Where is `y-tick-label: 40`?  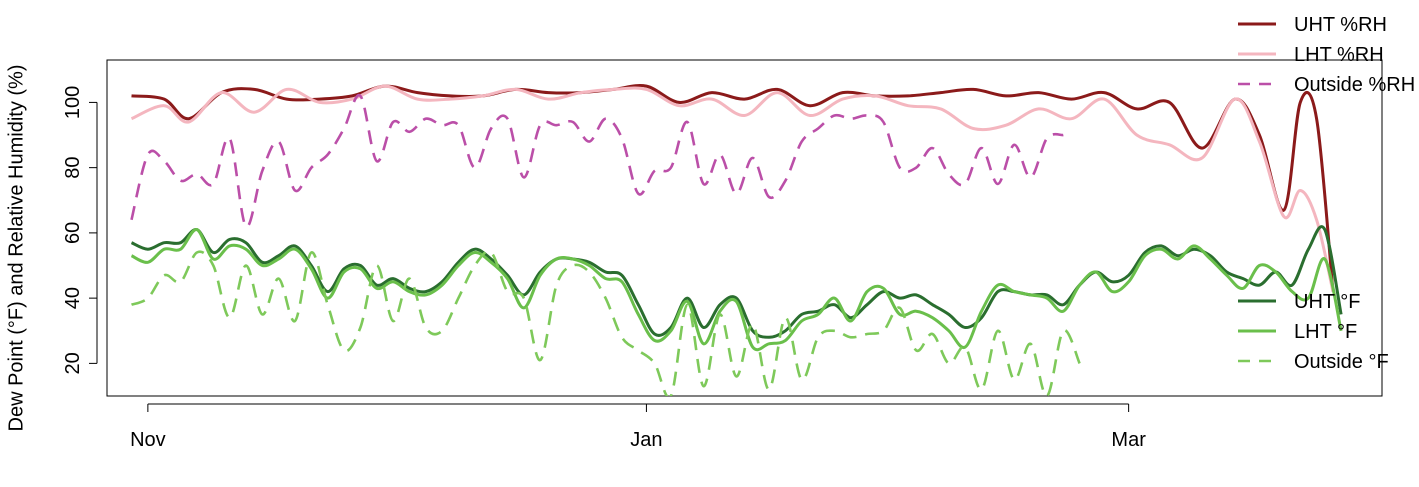
y-tick-label: 40 is located at coordinates (73, 298).